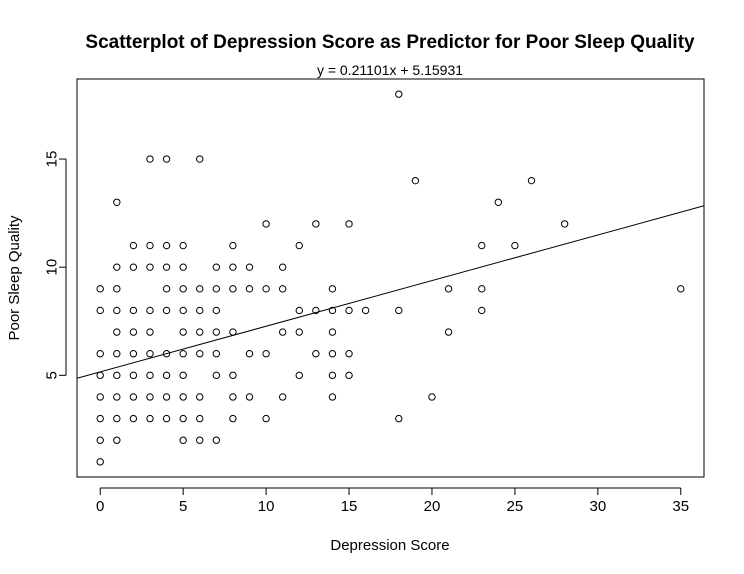 The image size is (744, 574). I want to click on y-tick-label: 15, so click(52, 159).